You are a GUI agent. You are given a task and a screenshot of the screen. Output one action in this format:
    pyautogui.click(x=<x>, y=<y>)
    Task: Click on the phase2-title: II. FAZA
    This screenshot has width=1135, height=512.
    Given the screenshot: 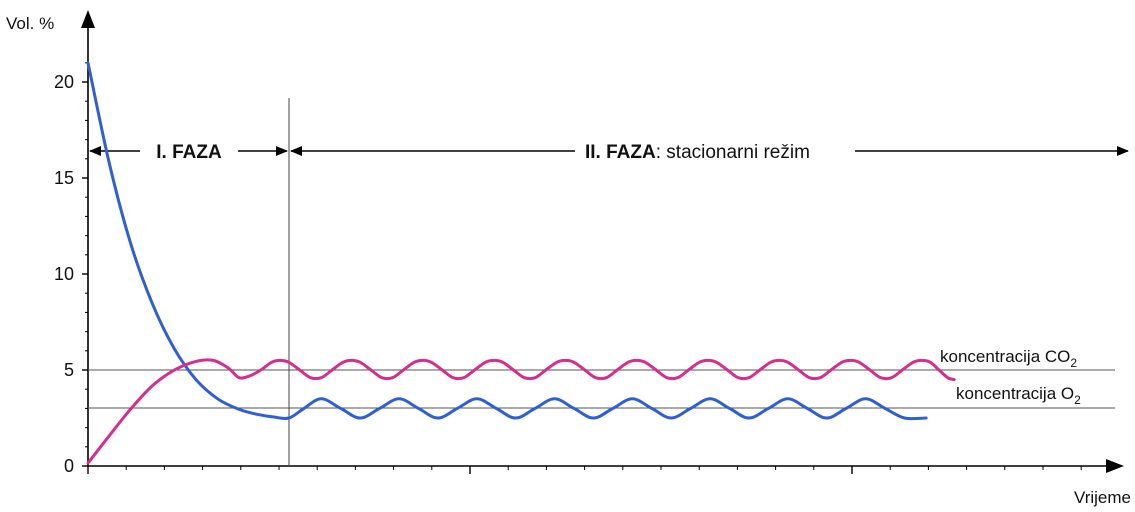 What is the action you would take?
    pyautogui.click(x=620, y=152)
    